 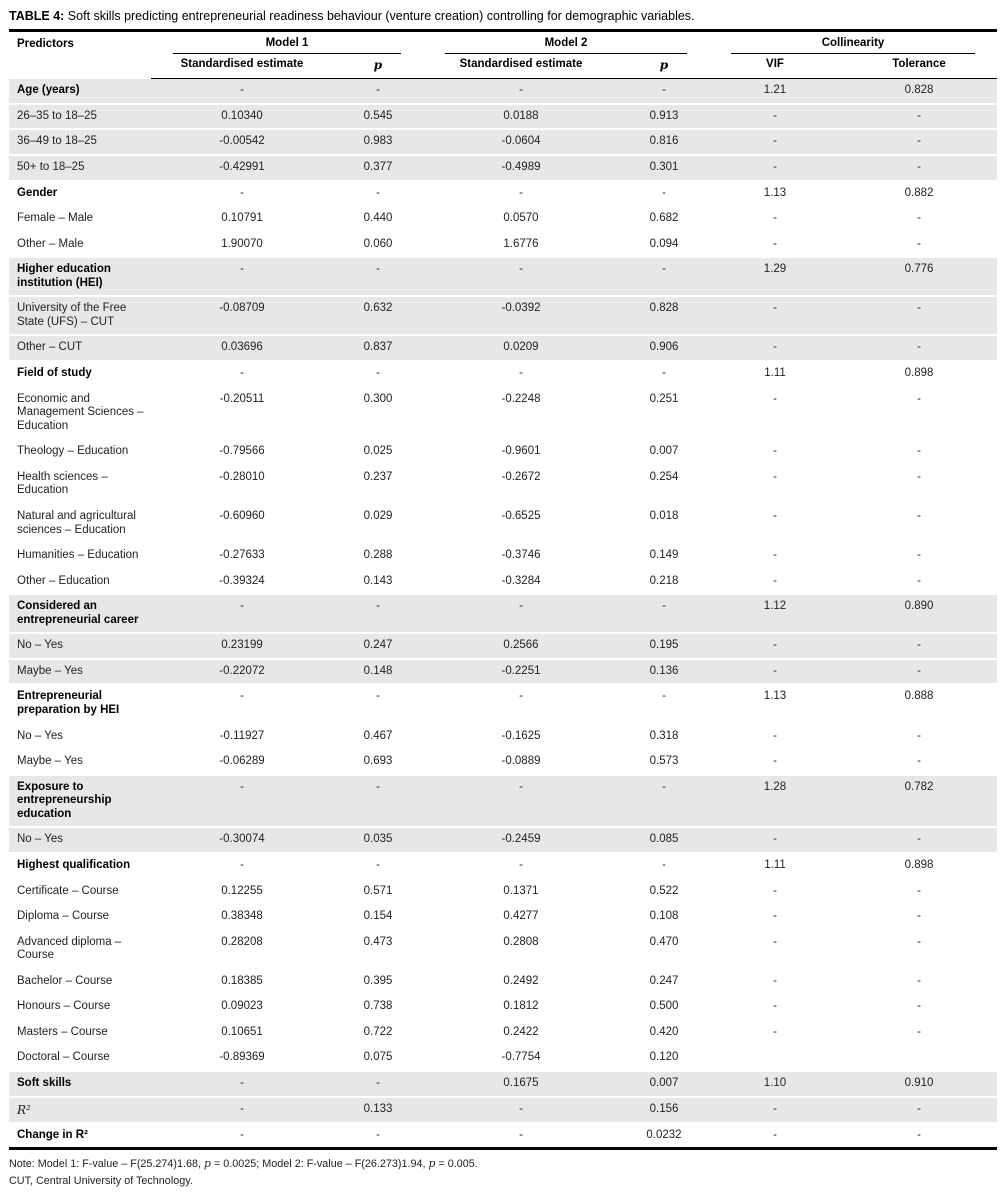 What do you see at coordinates (378, 316) in the screenshot?
I see `value-cell: 0.632` at bounding box center [378, 316].